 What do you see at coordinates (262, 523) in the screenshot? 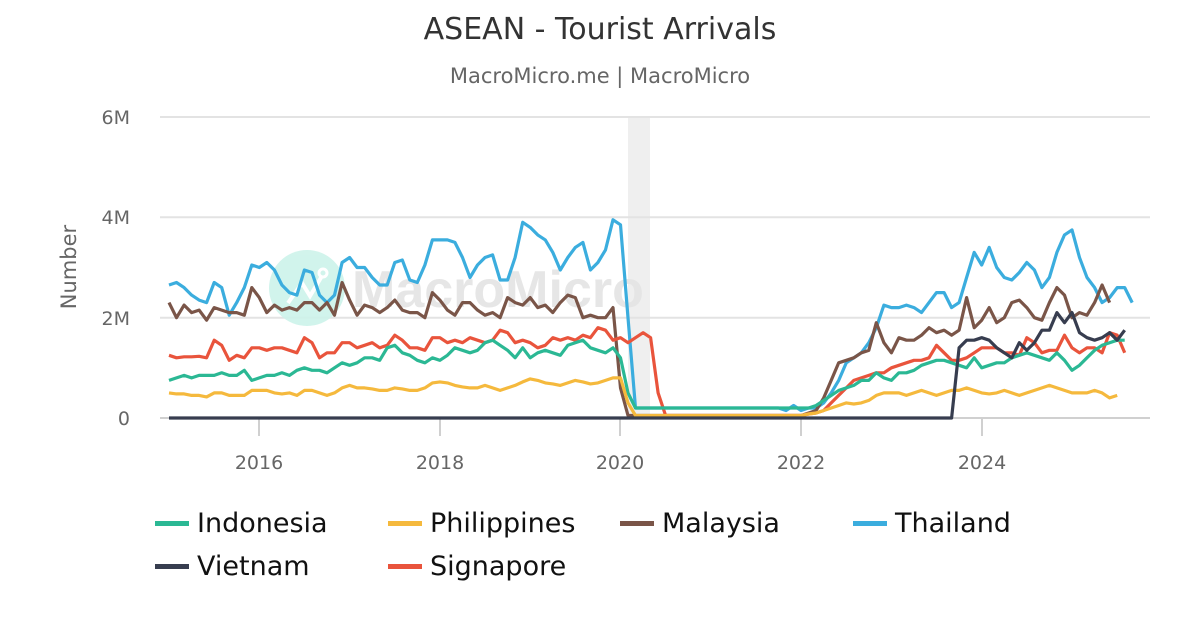
I see `legend-label: Indonesia` at bounding box center [262, 523].